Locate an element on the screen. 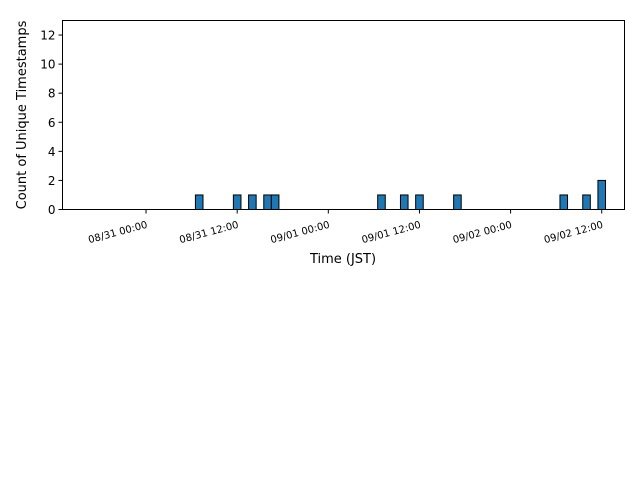 This screenshot has height=480, width=640. x-tick-label: 08/31 12:00 is located at coordinates (209, 233).